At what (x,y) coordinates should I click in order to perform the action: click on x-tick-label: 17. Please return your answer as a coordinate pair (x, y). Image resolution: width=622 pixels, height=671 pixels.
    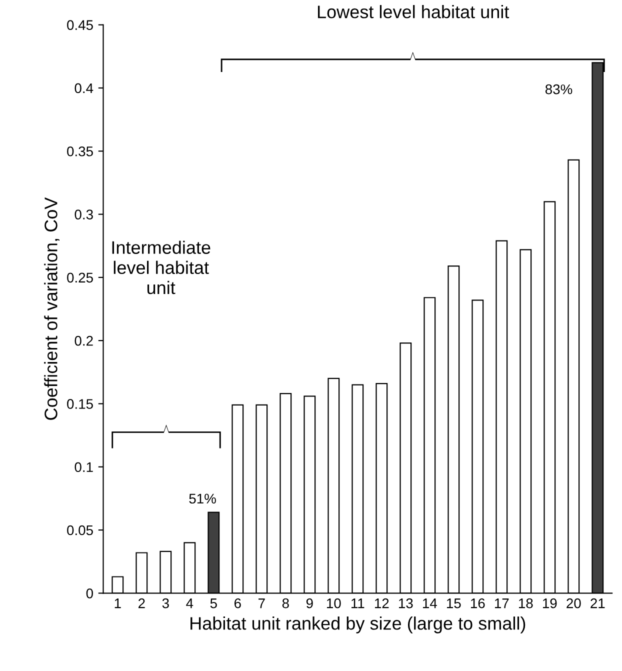
    Looking at the image, I should click on (501, 603).